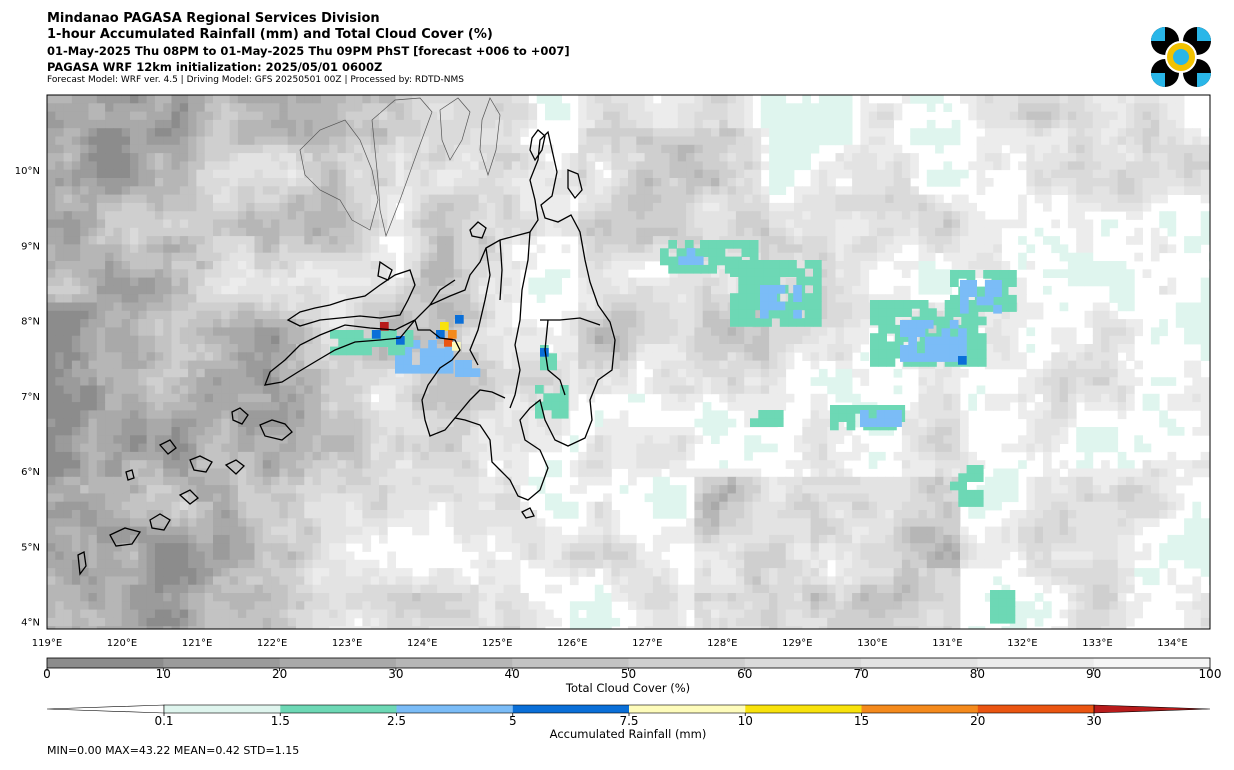  I want to click on rain-colorbar-label: Accumulated Rainfall (mm), so click(628, 734).